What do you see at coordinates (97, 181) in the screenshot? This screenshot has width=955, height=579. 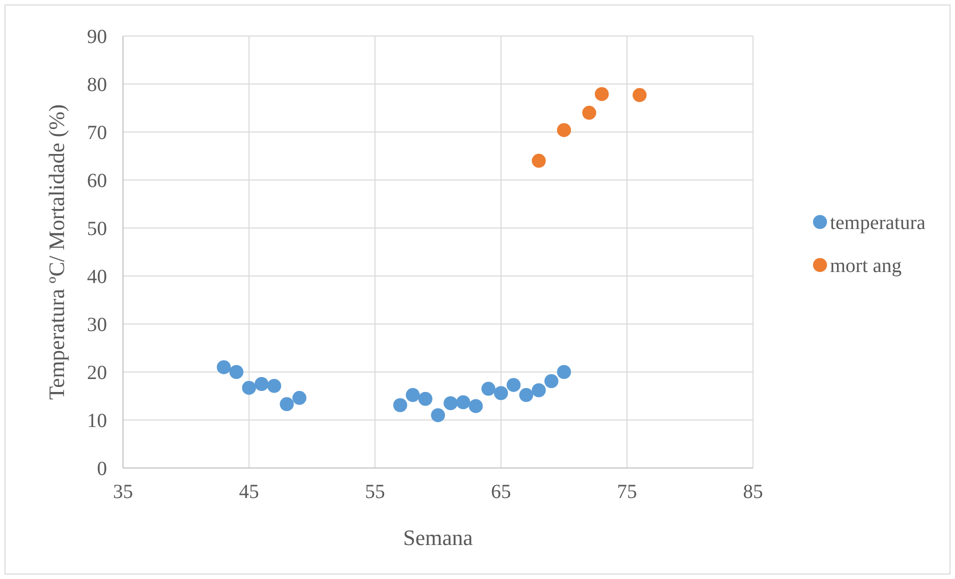 I see `y-tick-label: 60` at bounding box center [97, 181].